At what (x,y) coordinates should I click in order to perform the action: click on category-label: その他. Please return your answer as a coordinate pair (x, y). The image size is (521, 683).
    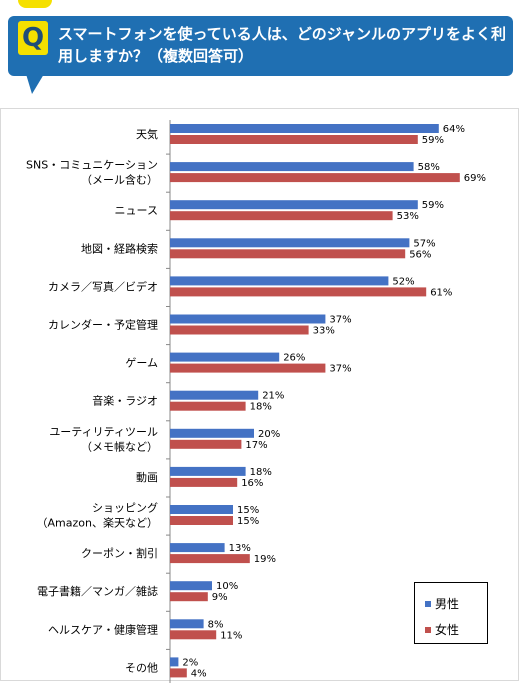
    Looking at the image, I should click on (141, 667).